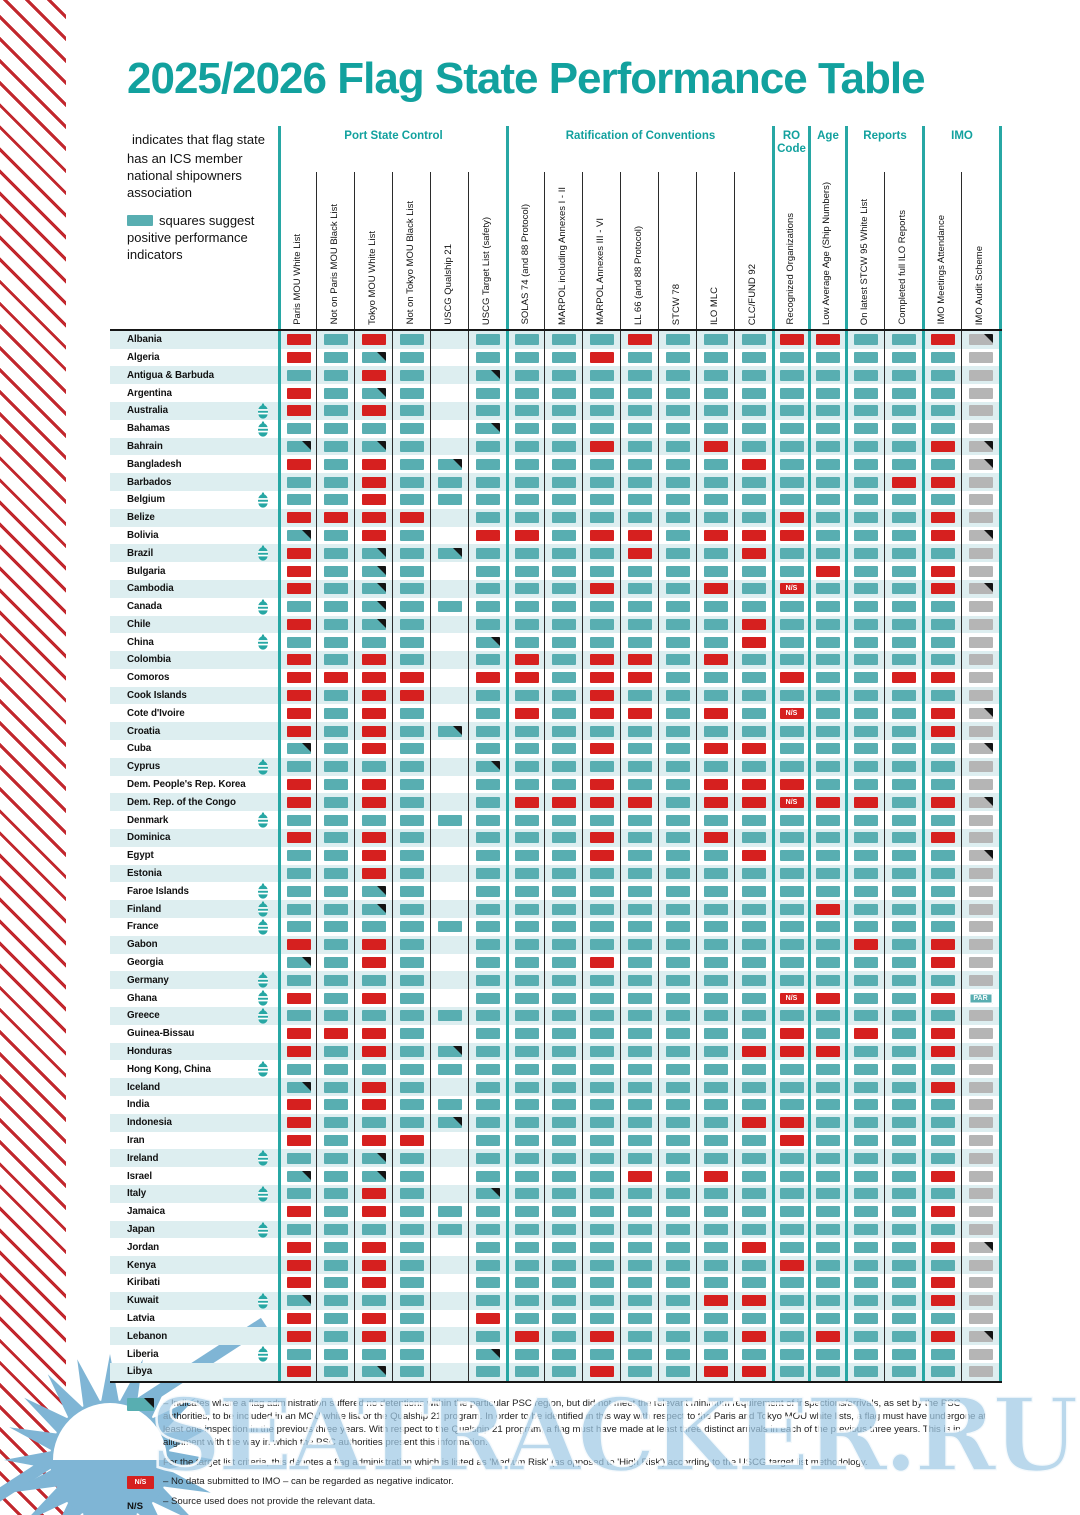 This screenshot has height=1515, width=1080. Describe the element at coordinates (980, 749) in the screenshot. I see `cell-nodata-with-triangle` at that location.